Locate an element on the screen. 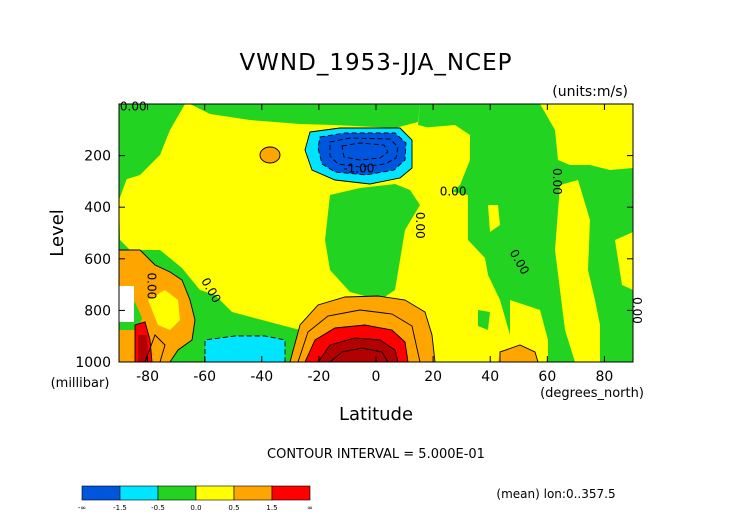 The width and height of the screenshot is (752, 532). colorbar-label-1: -1.5 is located at coordinates (120, 508).